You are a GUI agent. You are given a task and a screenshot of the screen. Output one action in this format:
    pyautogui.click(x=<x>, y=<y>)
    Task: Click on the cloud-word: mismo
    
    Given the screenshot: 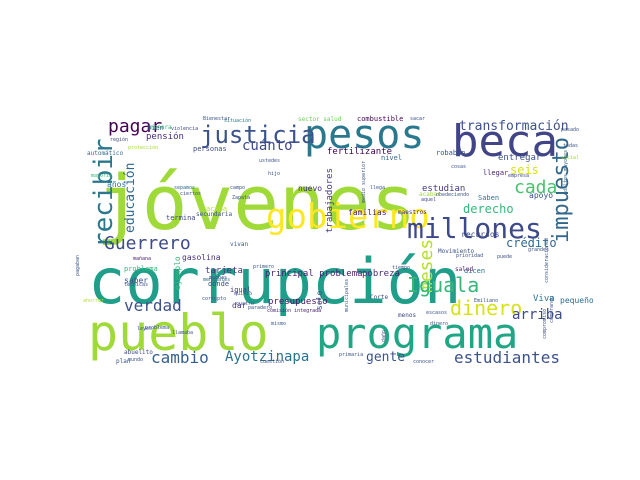 What is the action you would take?
    pyautogui.click(x=278, y=324)
    